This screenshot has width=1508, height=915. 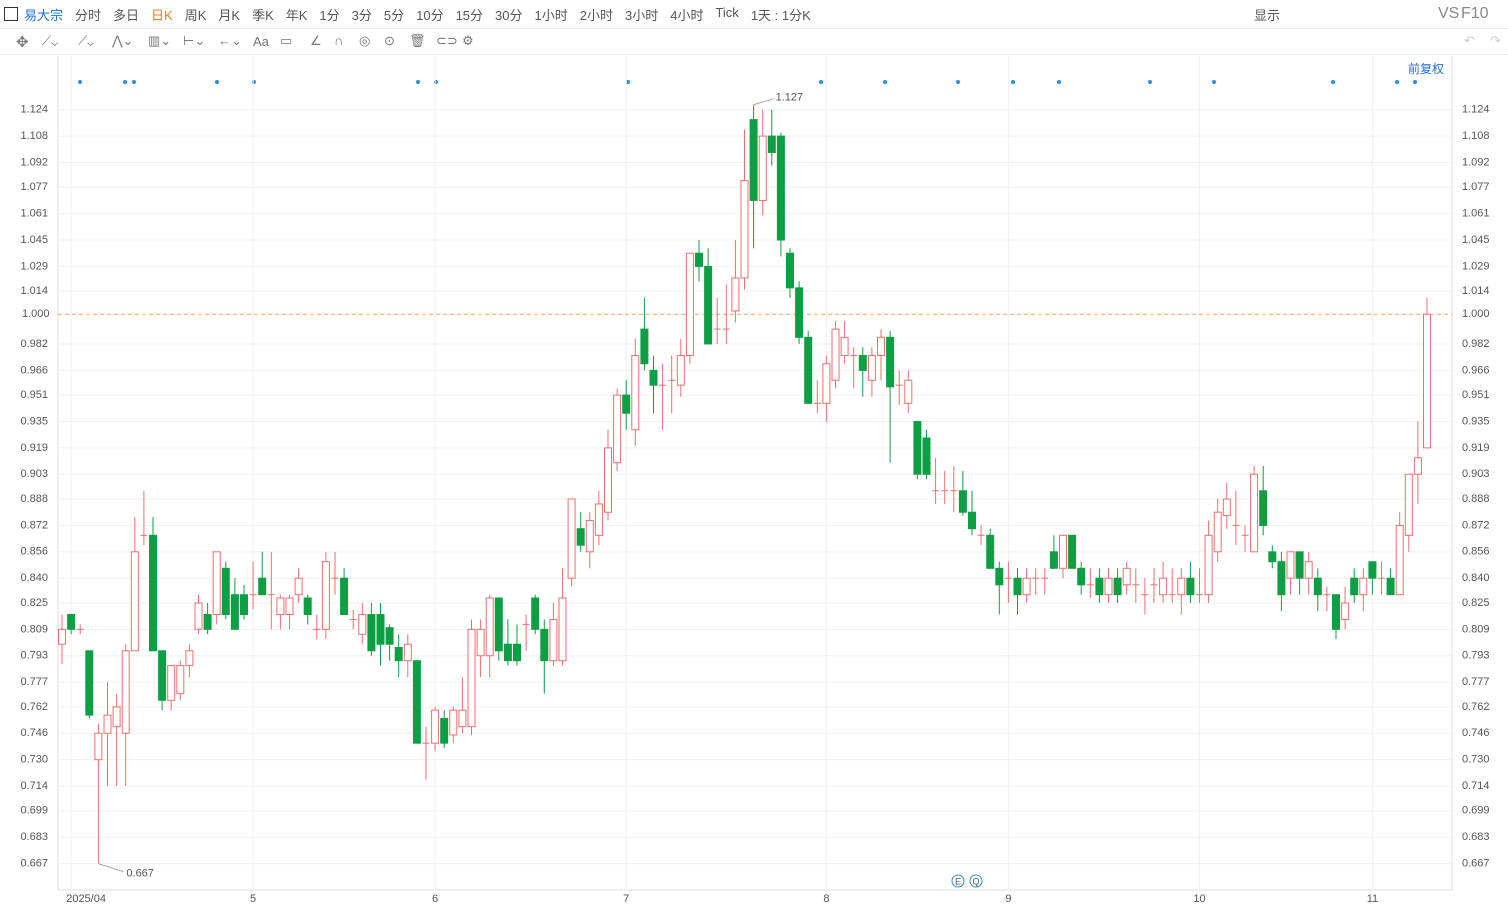 What do you see at coordinates (509, 15) in the screenshot?
I see `period-tab: 30分` at bounding box center [509, 15].